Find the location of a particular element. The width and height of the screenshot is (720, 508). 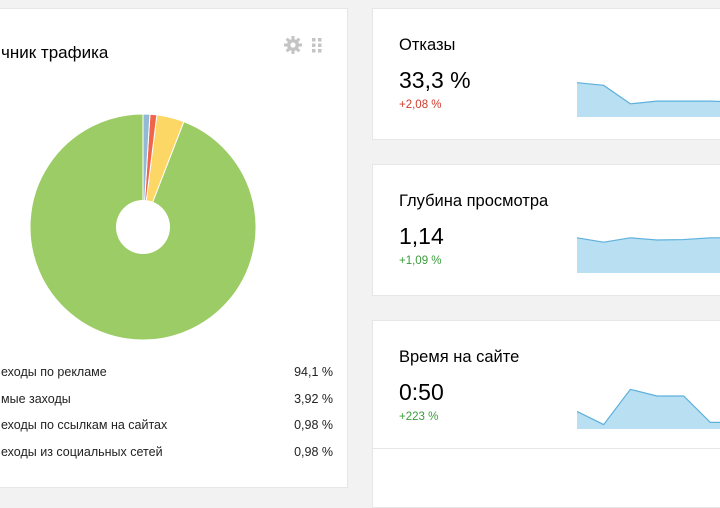

legend-label: еходы по ссылкам на сайтах is located at coordinates (84, 425).